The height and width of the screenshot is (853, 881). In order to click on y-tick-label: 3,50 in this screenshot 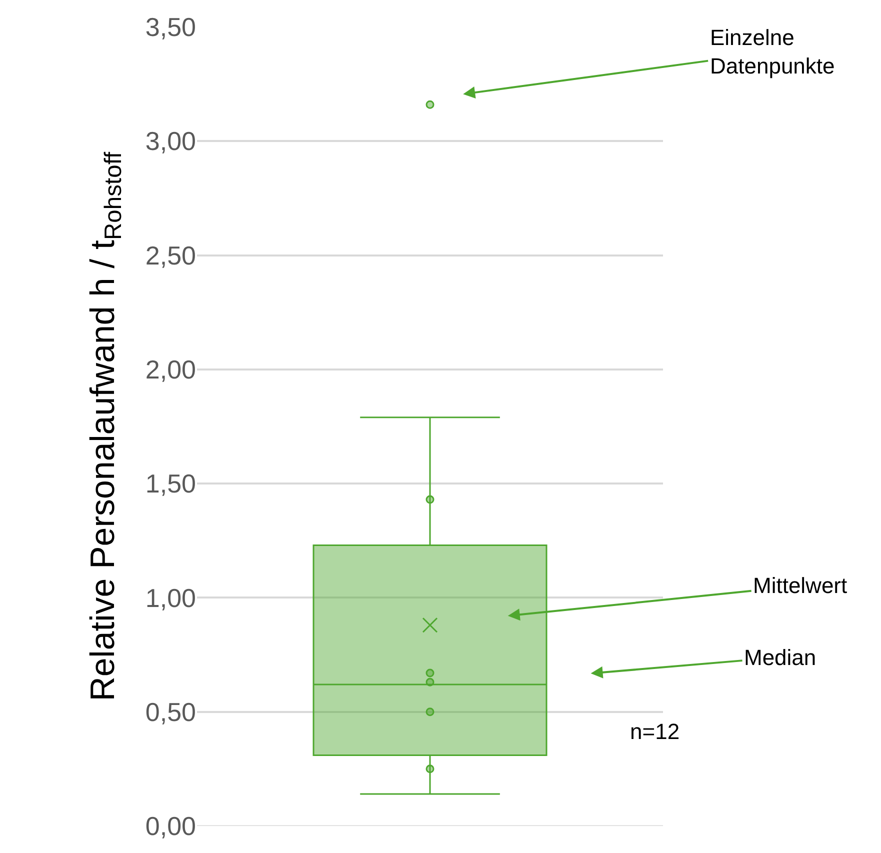, I will do `click(170, 27)`.